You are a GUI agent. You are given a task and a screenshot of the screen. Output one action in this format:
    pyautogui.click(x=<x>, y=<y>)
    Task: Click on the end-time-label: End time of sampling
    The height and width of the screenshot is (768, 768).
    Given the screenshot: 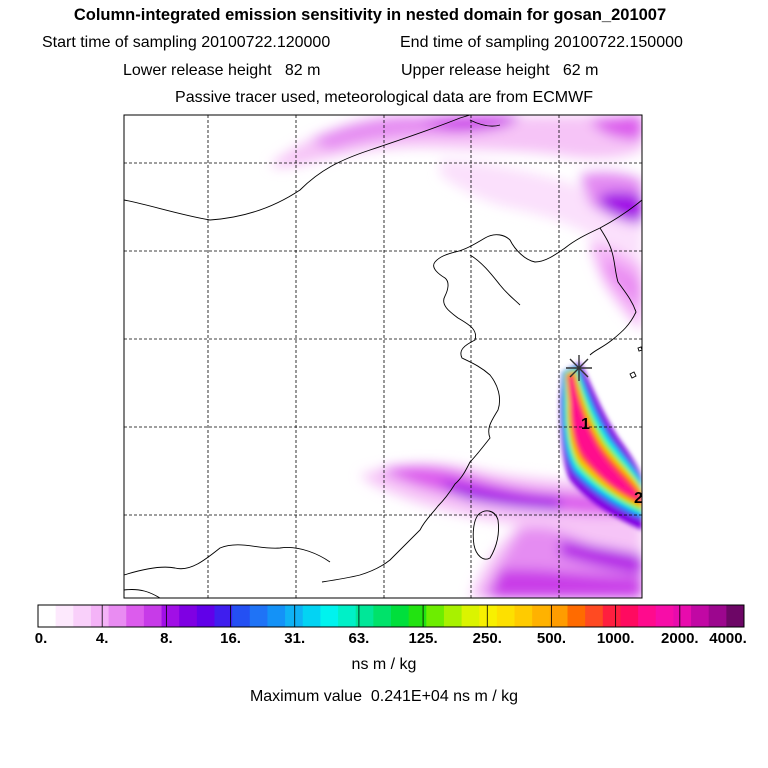 What is the action you would take?
    pyautogui.click(x=475, y=42)
    